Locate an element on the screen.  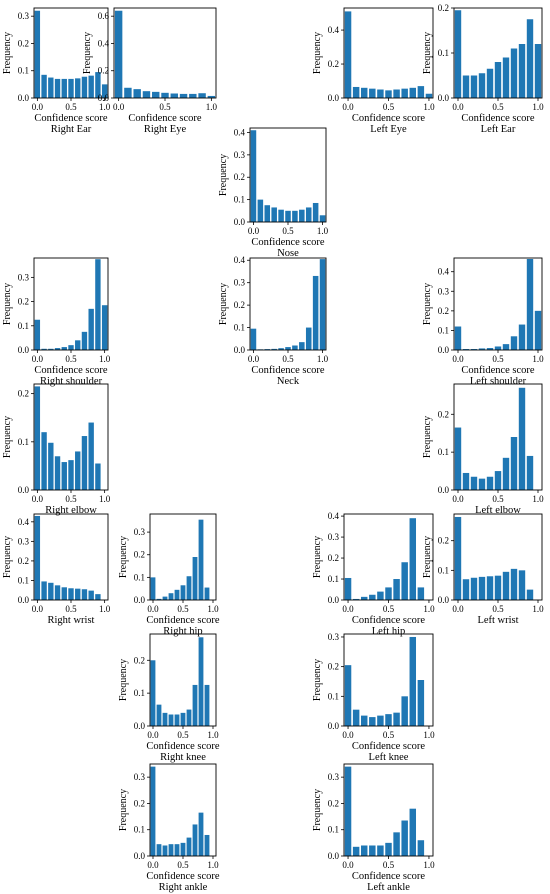
axes-frame-left-eye is located at coordinates (388, 53).